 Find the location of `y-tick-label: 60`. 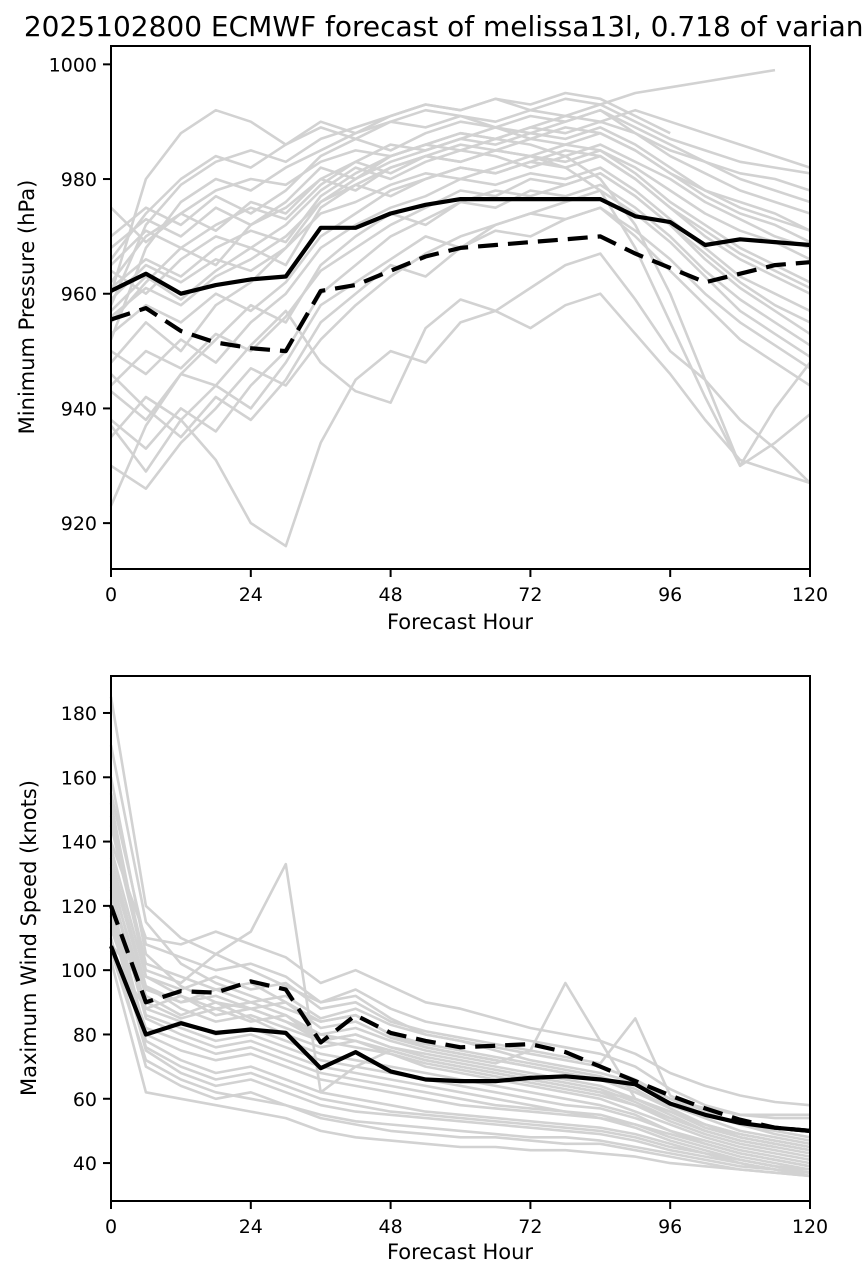

y-tick-label: 60 is located at coordinates (85, 1100).